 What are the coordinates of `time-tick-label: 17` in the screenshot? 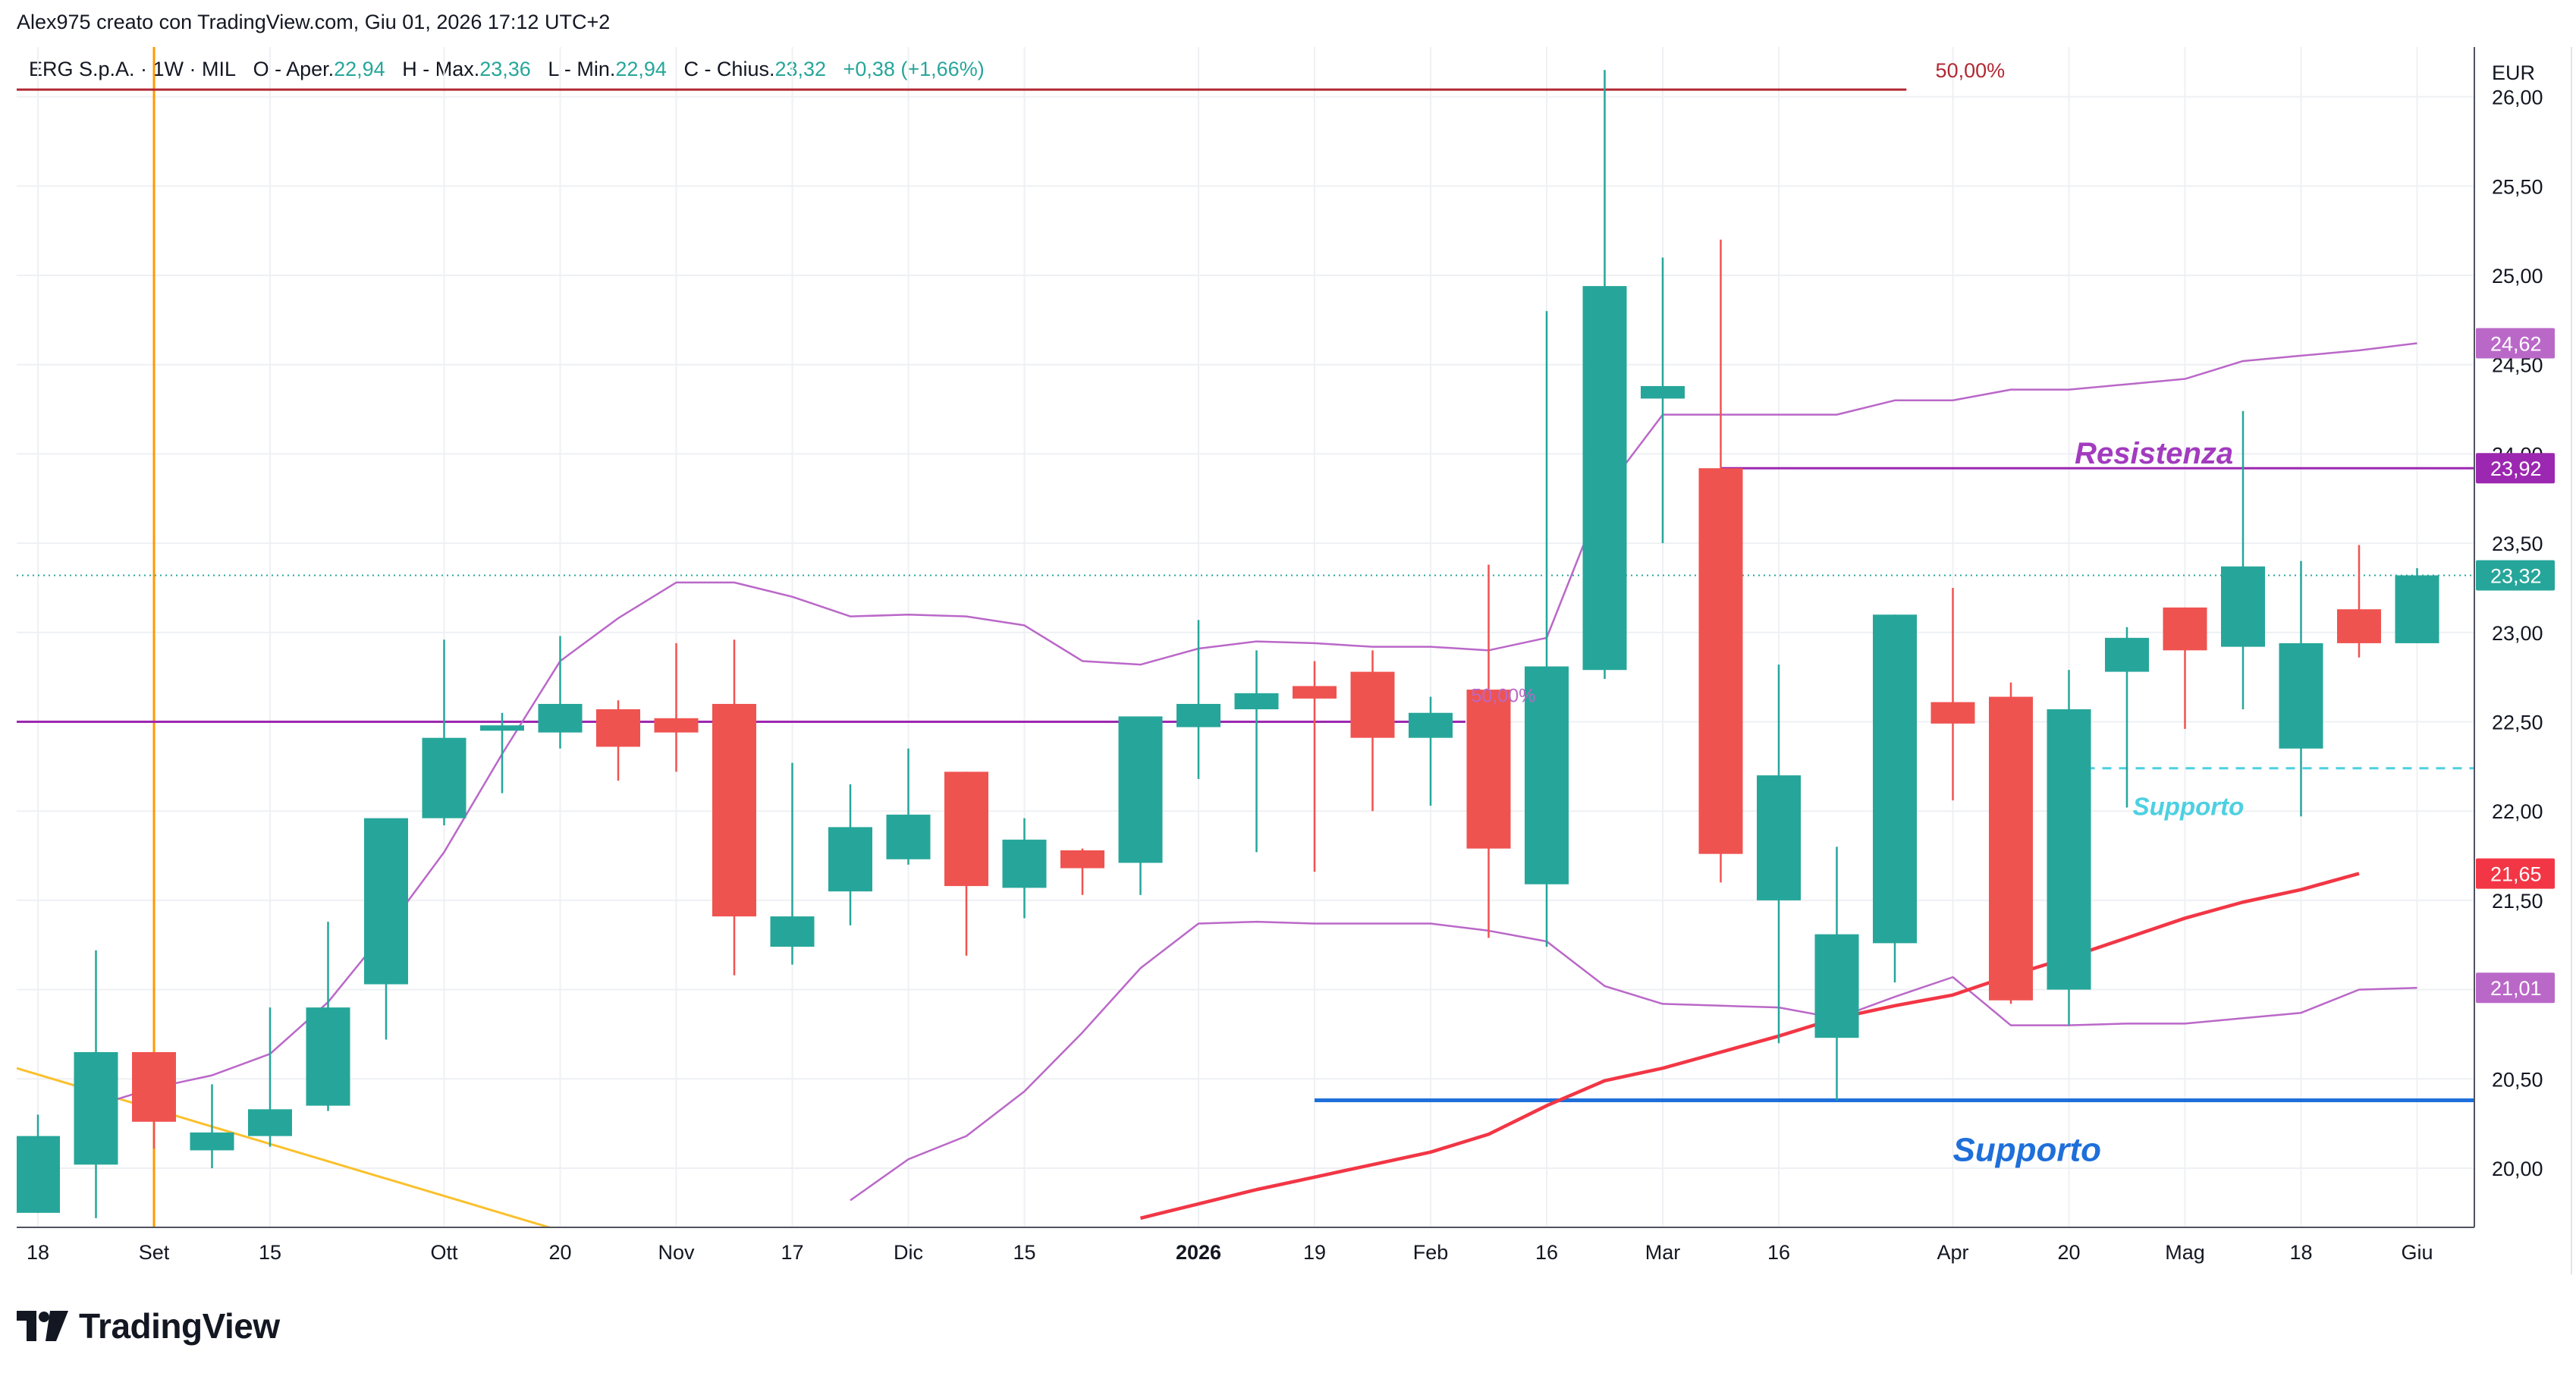 It's located at (792, 1252).